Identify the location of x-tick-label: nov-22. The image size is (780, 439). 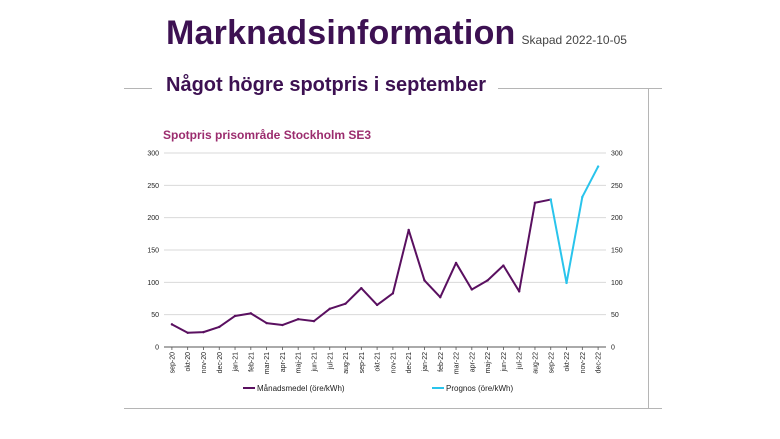
(583, 363).